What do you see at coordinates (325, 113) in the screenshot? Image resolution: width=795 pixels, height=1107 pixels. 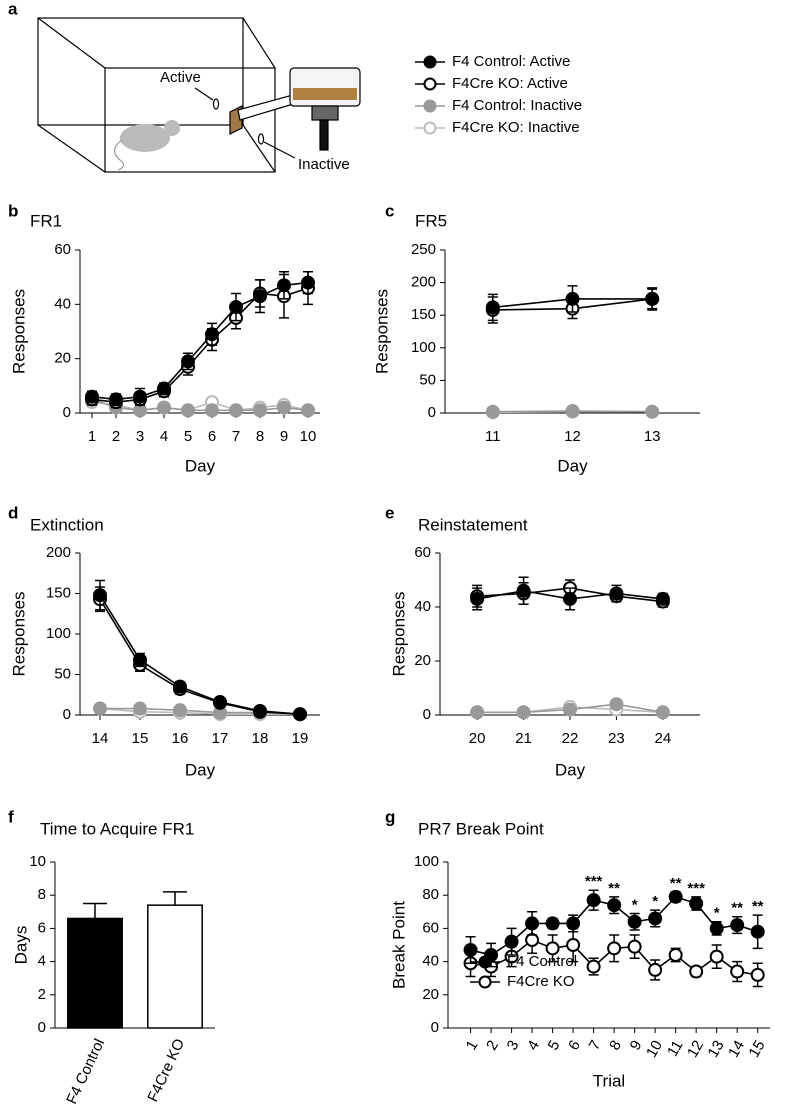 I see `feeder-motor` at bounding box center [325, 113].